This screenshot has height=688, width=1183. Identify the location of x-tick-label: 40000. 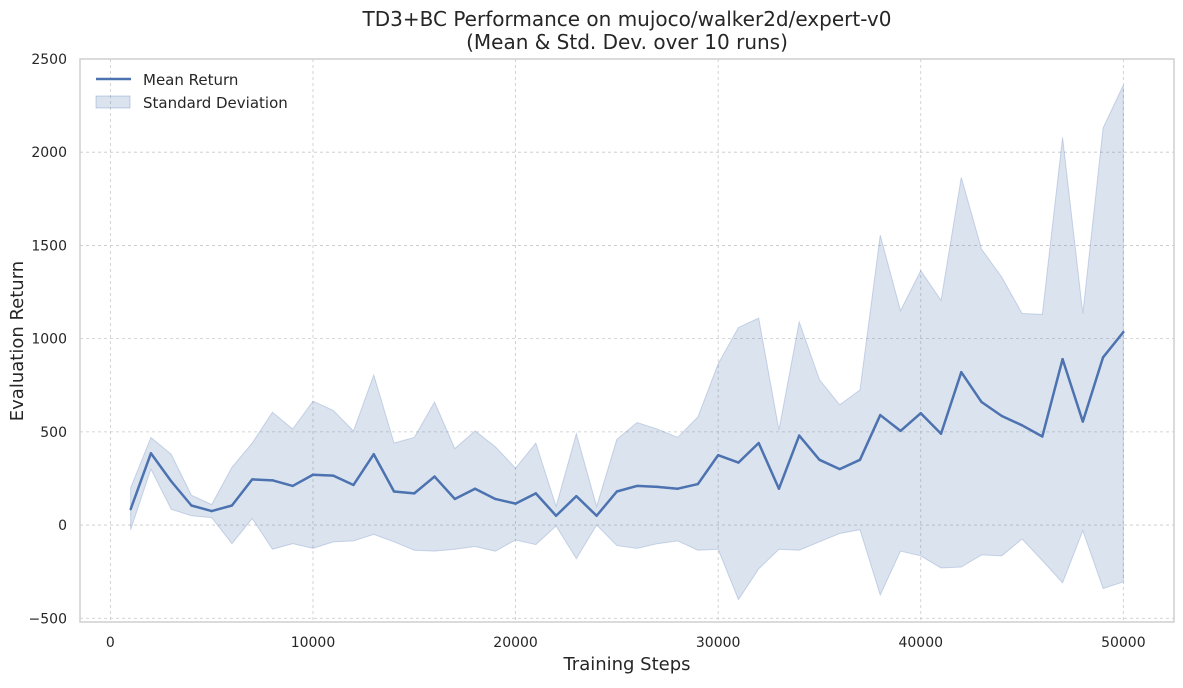
(920, 643).